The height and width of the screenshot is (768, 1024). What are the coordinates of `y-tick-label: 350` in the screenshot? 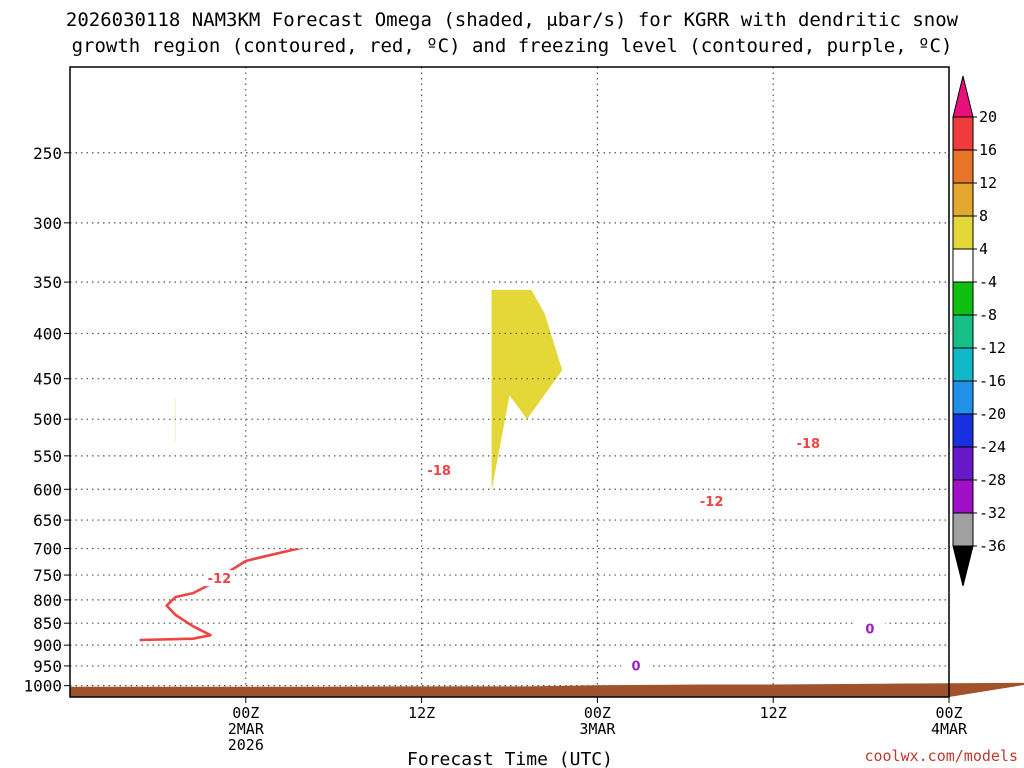 It's located at (47, 282).